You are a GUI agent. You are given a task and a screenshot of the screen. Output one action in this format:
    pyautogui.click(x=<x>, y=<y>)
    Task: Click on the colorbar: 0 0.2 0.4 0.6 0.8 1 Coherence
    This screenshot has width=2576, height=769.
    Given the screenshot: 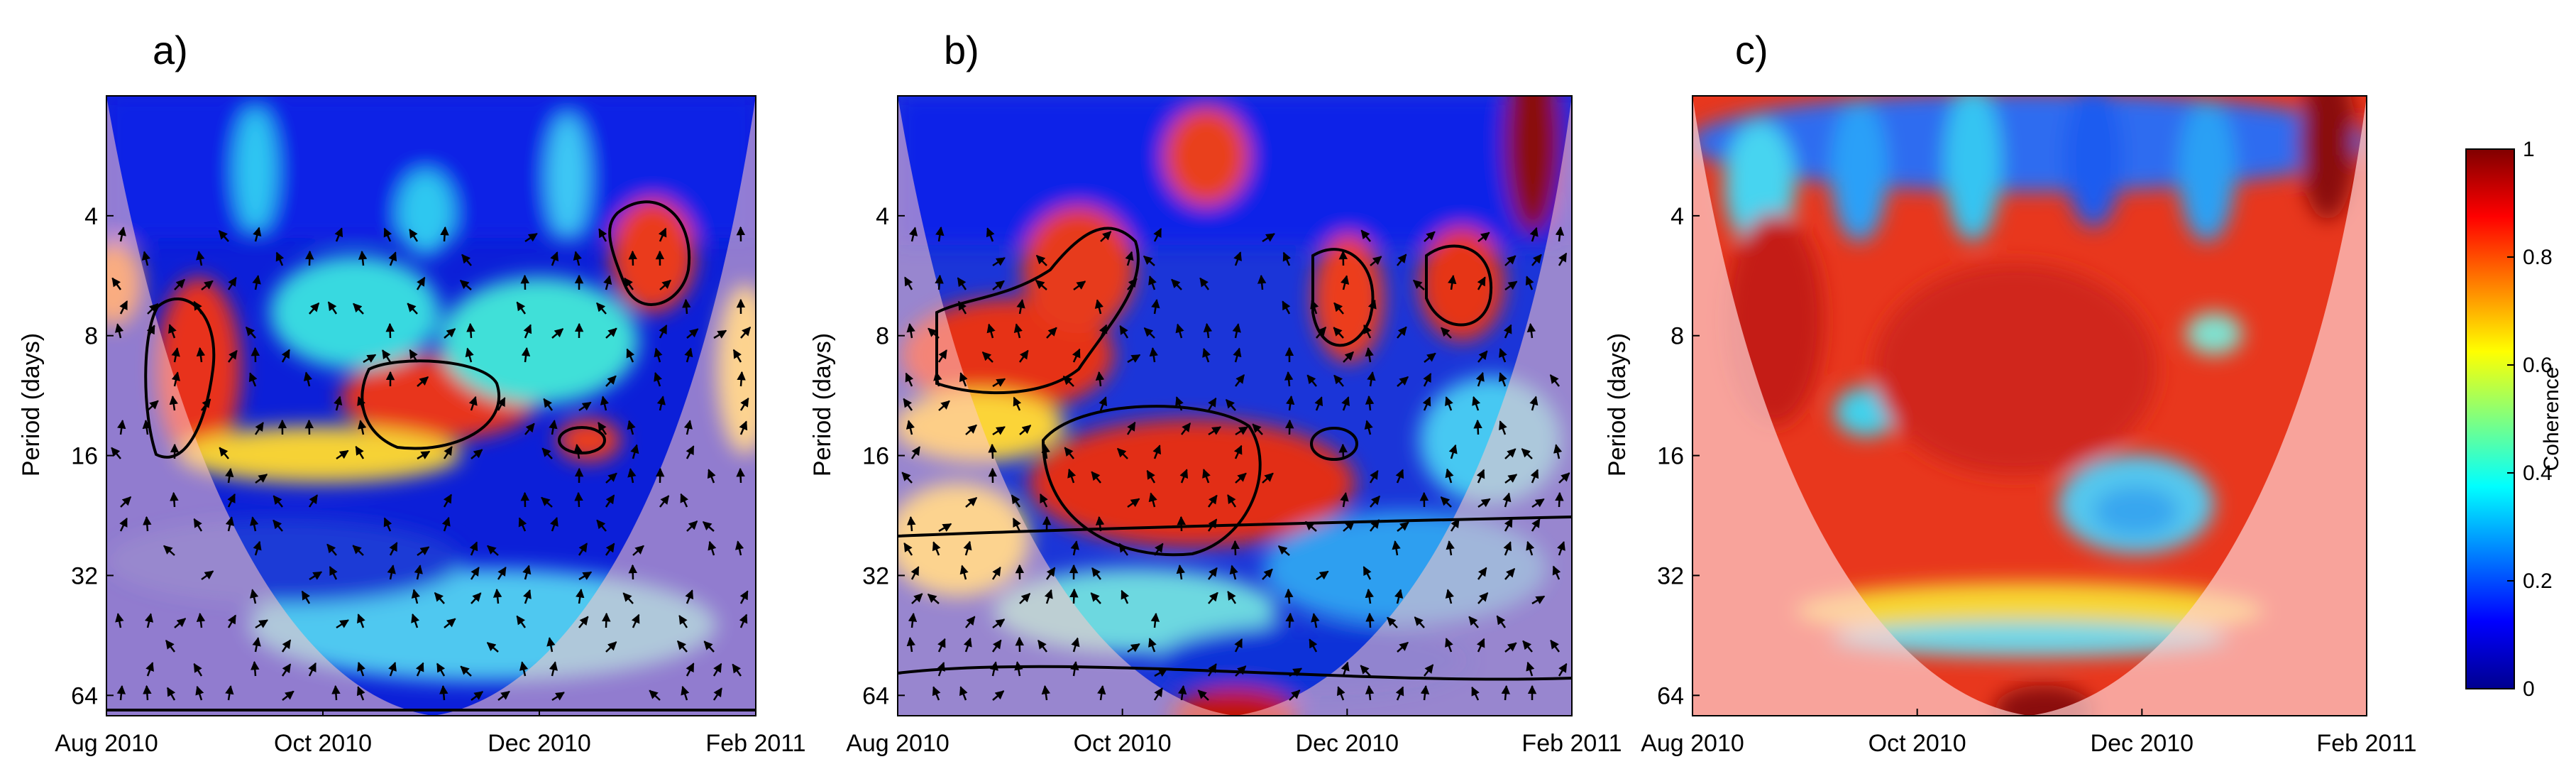 What is the action you would take?
    pyautogui.click(x=2514, y=419)
    